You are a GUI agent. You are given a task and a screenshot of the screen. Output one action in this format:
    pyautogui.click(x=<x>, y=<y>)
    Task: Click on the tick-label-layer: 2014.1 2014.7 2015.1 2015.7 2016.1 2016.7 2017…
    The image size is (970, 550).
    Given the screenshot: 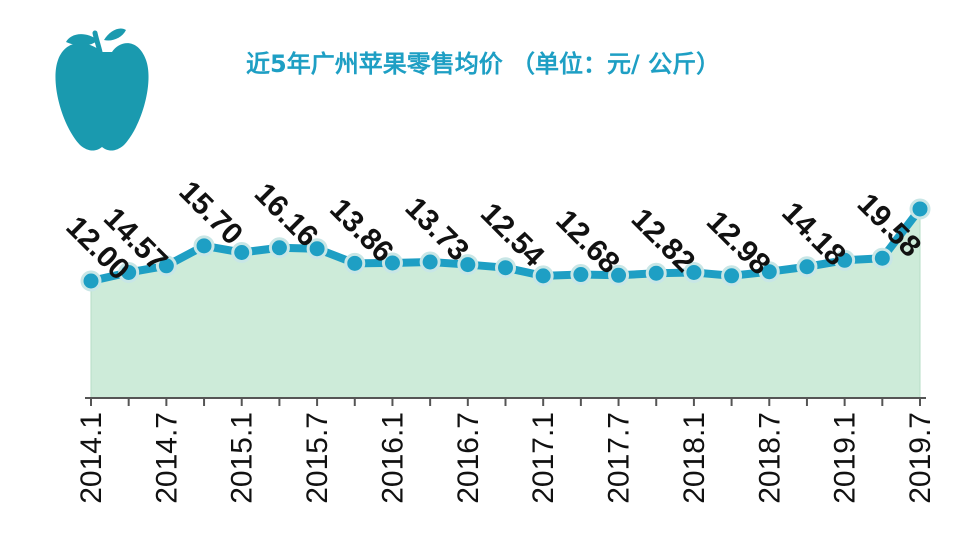 What is the action you would take?
    pyautogui.click(x=506, y=458)
    